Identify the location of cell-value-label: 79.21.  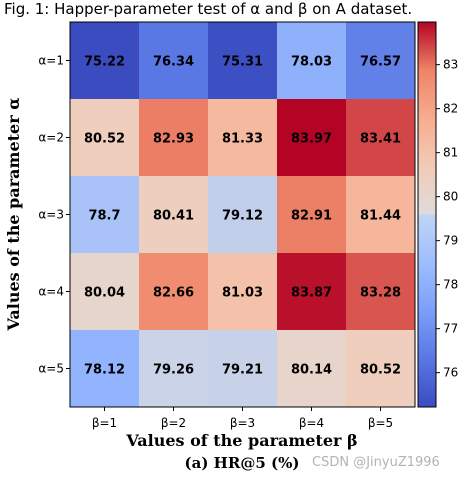
(242, 370).